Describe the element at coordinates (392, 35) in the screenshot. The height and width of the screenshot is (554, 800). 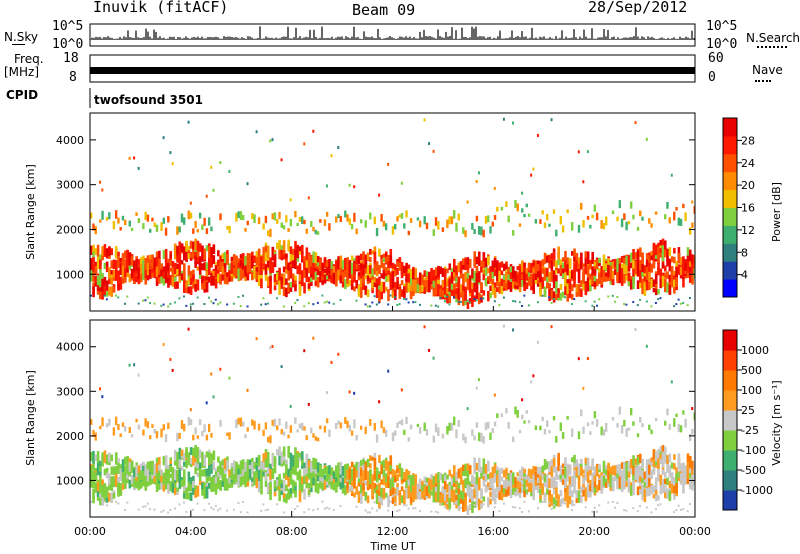
I see `nsky-strip-frame` at that location.